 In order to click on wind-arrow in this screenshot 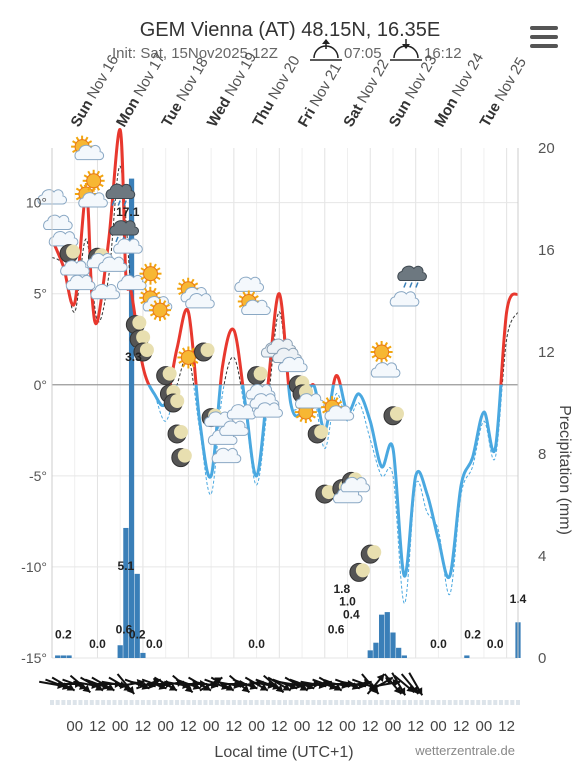, I will do `click(279, 684)`.